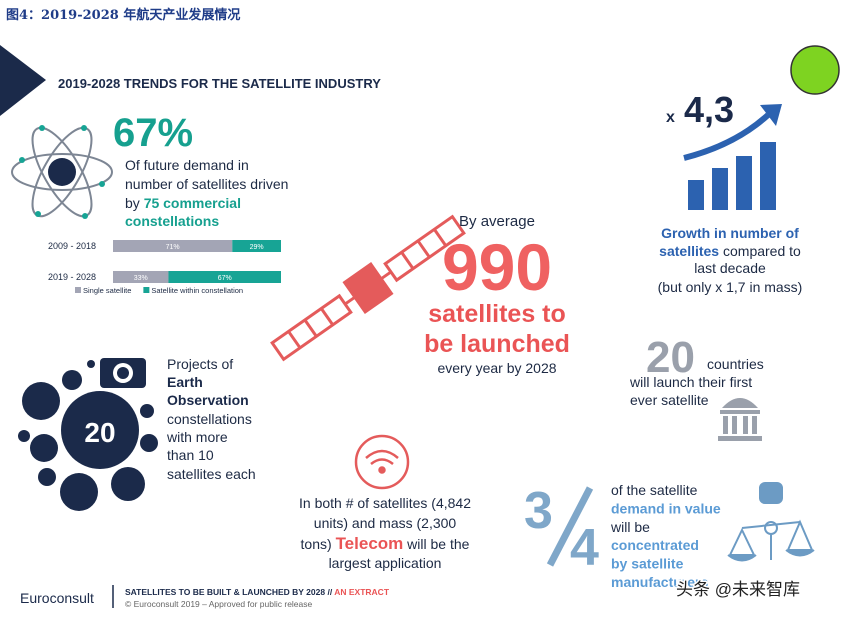 The height and width of the screenshot is (618, 848). I want to click on category-label: 2019 - 2028, so click(72, 277).